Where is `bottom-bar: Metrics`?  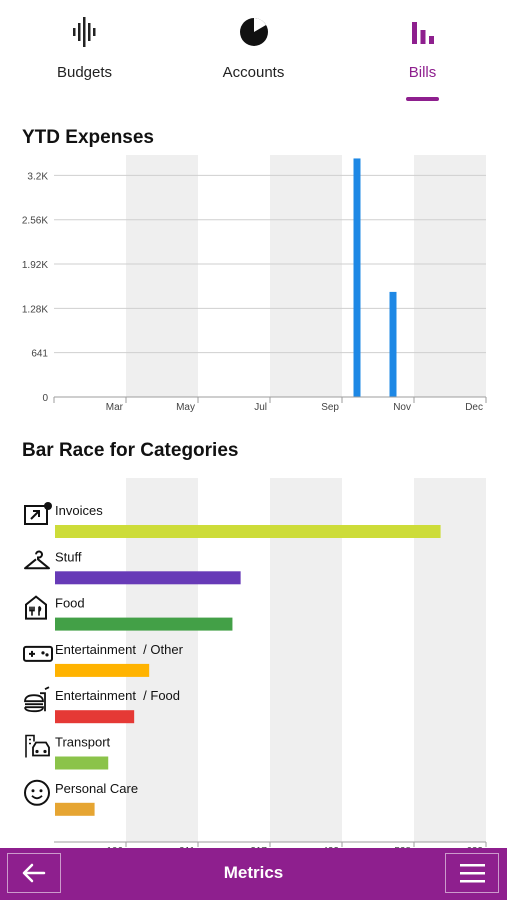
bottom-bar: Metrics is located at coordinates (253, 874).